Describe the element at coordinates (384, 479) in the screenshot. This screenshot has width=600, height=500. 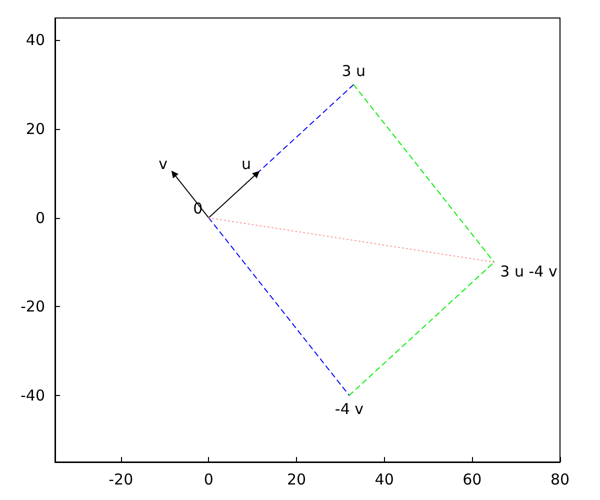
I see `x-tick-label: 40` at that location.